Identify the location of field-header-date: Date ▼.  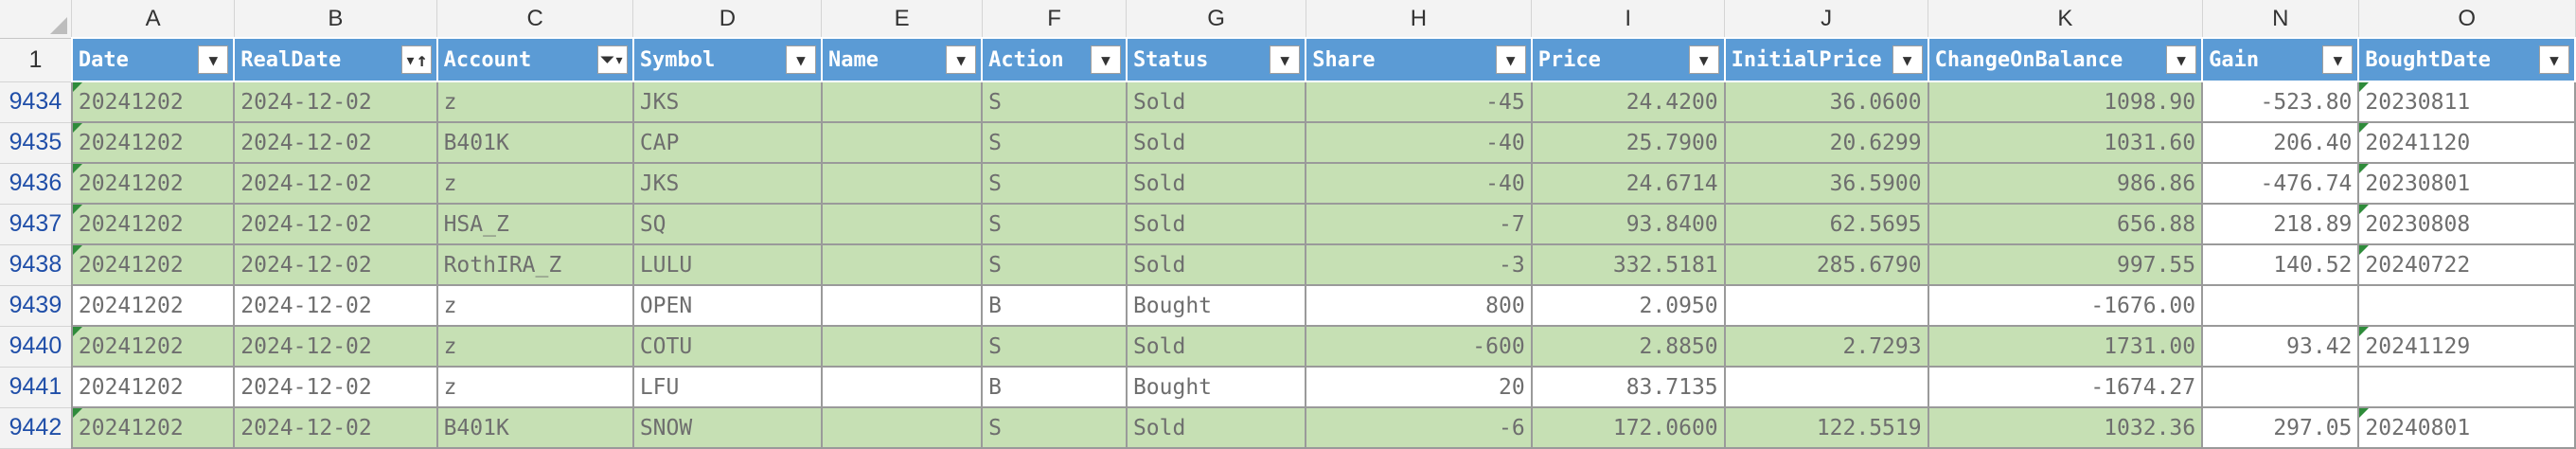
(153, 59).